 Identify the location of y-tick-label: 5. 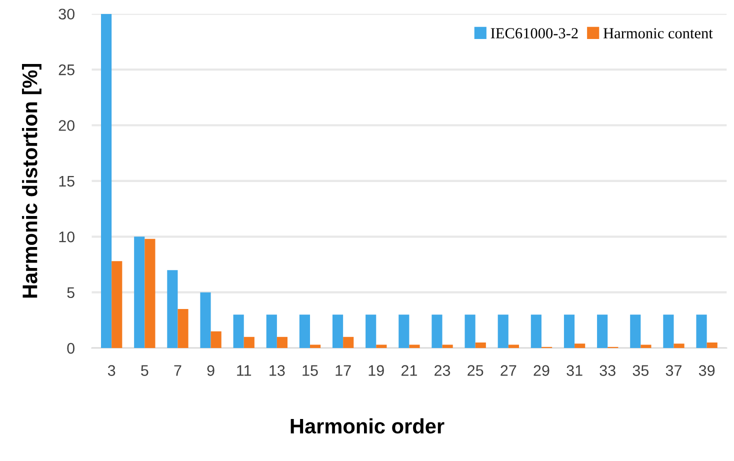
(70, 292).